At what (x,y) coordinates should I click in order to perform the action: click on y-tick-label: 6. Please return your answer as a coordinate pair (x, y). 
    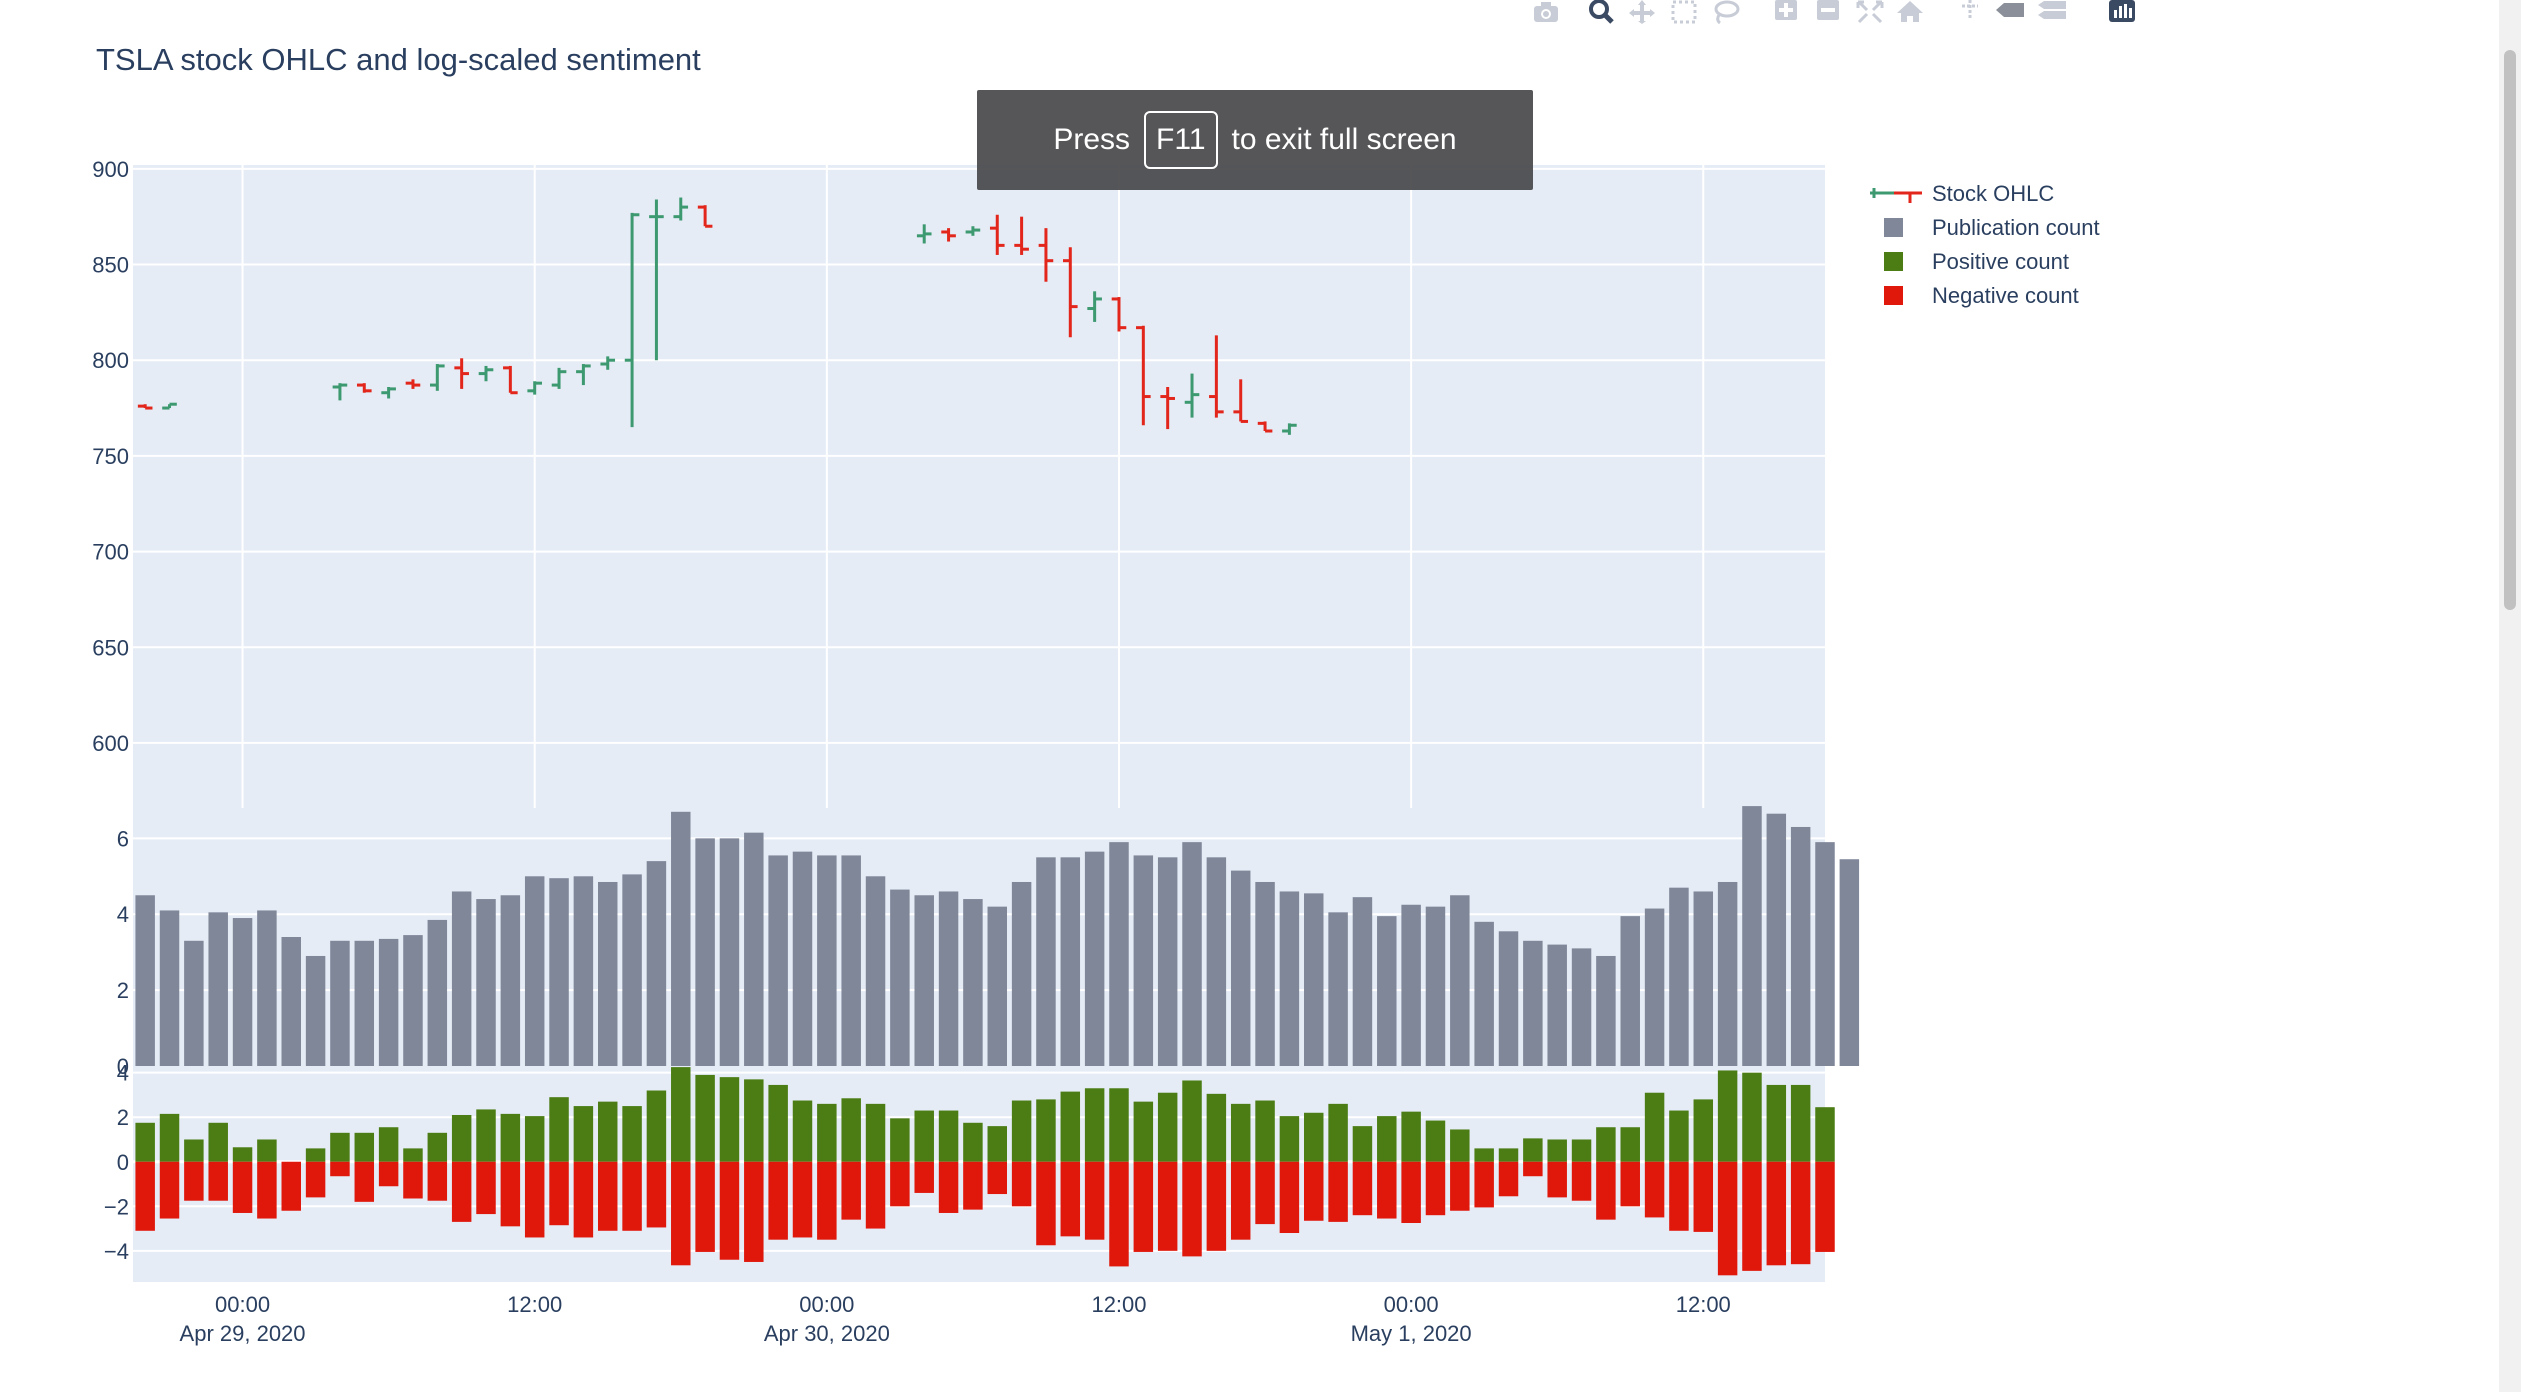
    Looking at the image, I should click on (123, 838).